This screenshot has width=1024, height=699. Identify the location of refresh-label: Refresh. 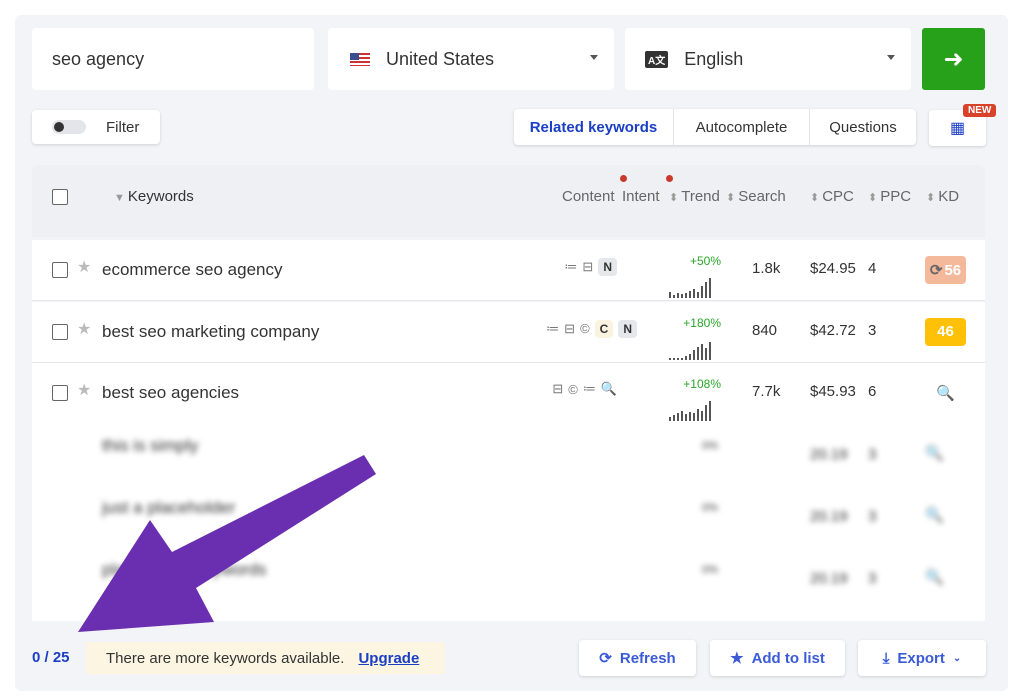
(647, 658).